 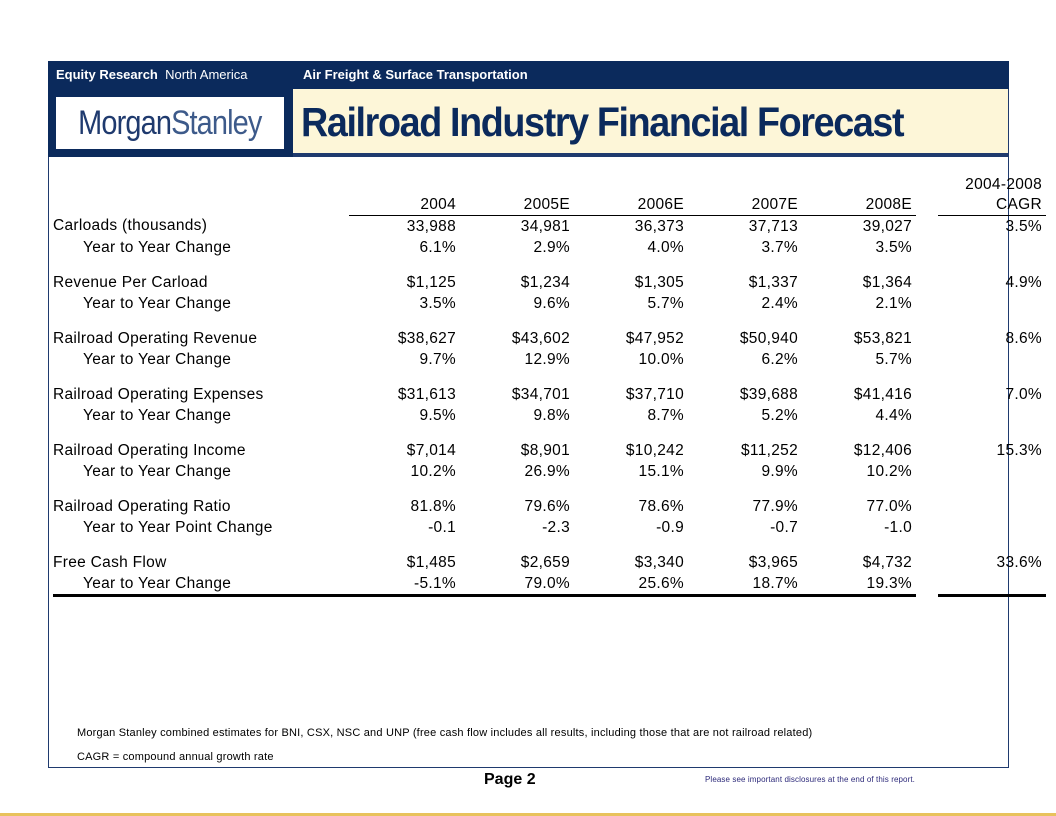 What do you see at coordinates (1003, 184) in the screenshot?
I see `cagr-header-range: 2004-2008` at bounding box center [1003, 184].